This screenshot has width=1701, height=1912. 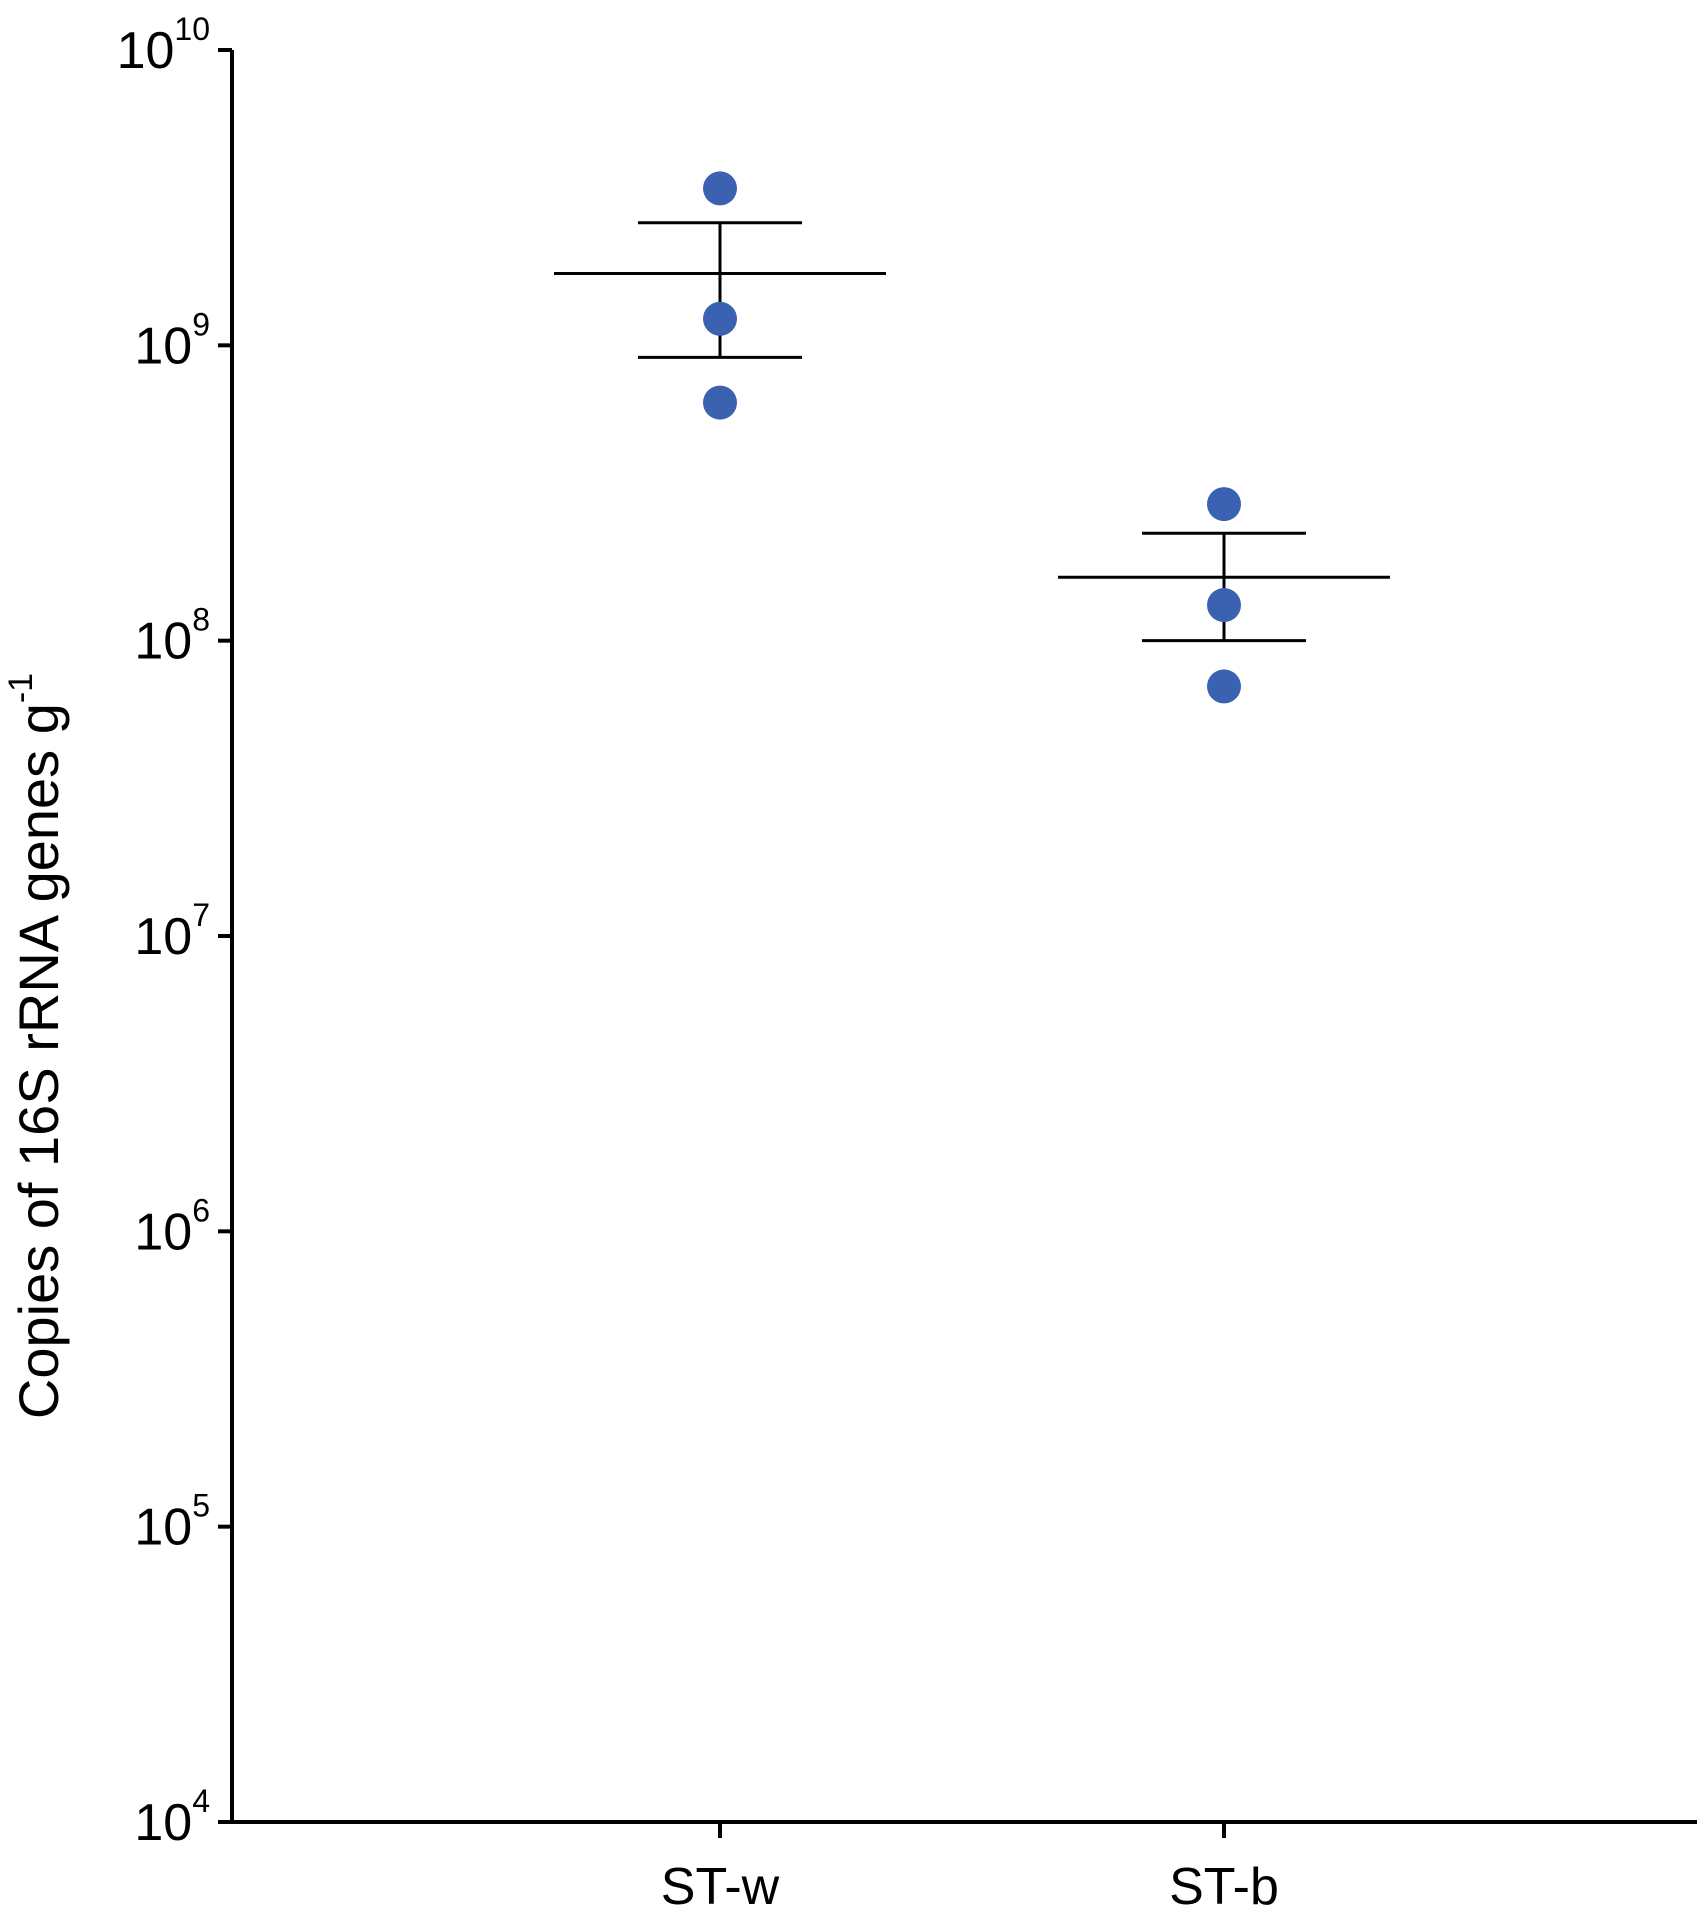 I want to click on y-tick-label-exponent: 4, so click(x=201, y=1801).